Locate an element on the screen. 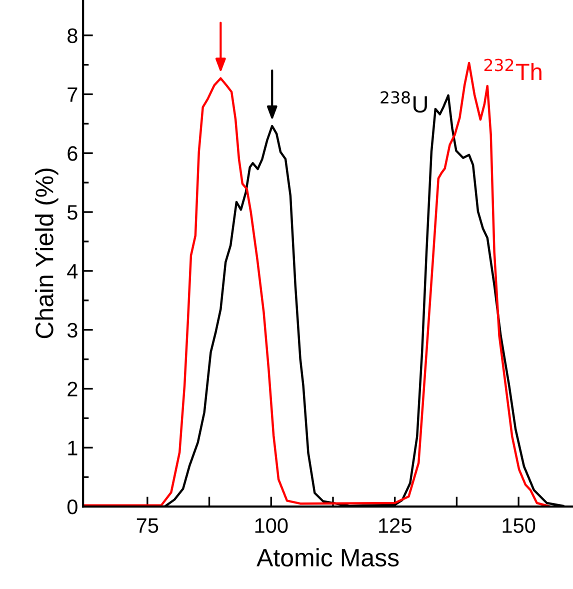 Image resolution: width=573 pixels, height=589 pixels. series-label: $^{238}$U is located at coordinates (403, 102).